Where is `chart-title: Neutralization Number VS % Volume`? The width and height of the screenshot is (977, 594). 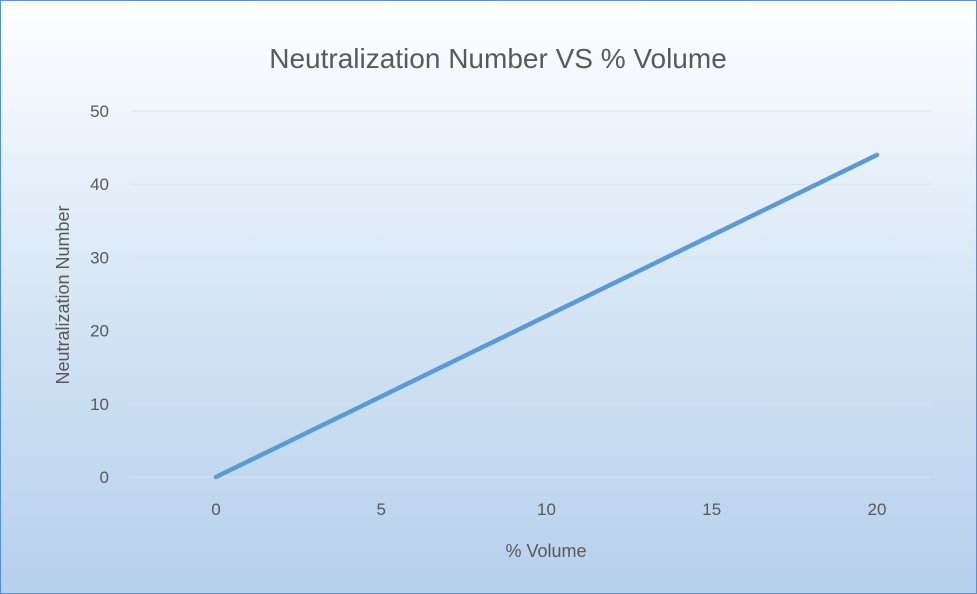
chart-title: Neutralization Number VS % Volume is located at coordinates (498, 58).